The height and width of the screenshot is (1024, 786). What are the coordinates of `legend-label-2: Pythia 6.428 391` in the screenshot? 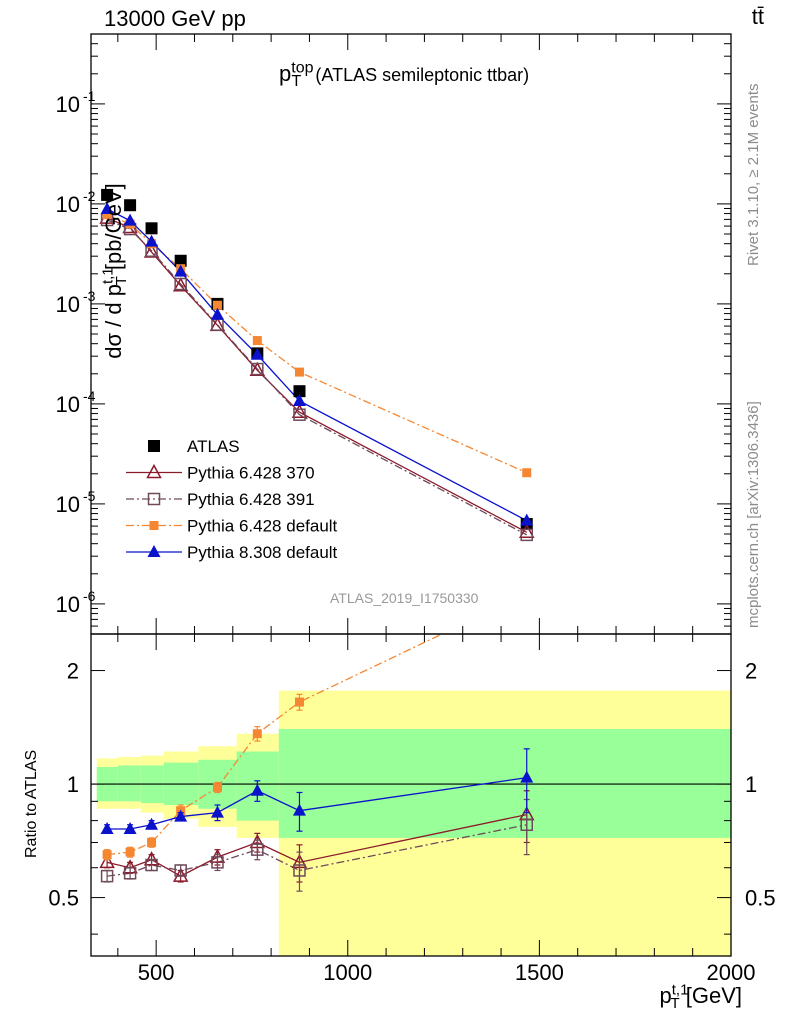 It's located at (251, 499).